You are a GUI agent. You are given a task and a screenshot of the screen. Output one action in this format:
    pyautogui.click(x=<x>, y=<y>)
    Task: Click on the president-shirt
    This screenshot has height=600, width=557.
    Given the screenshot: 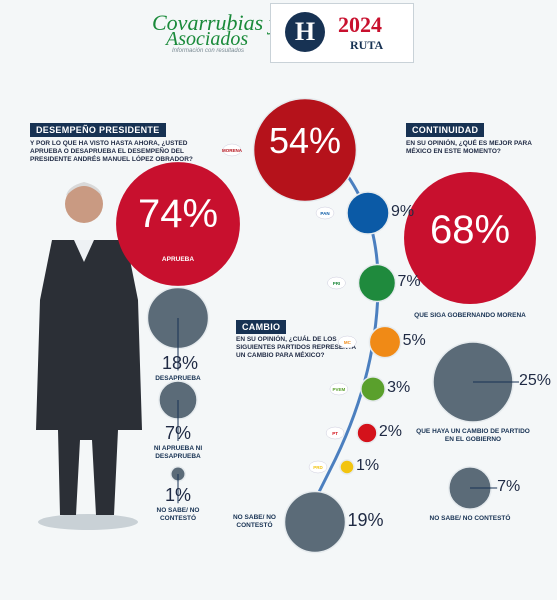 What is the action you would take?
    pyautogui.click(x=84, y=251)
    